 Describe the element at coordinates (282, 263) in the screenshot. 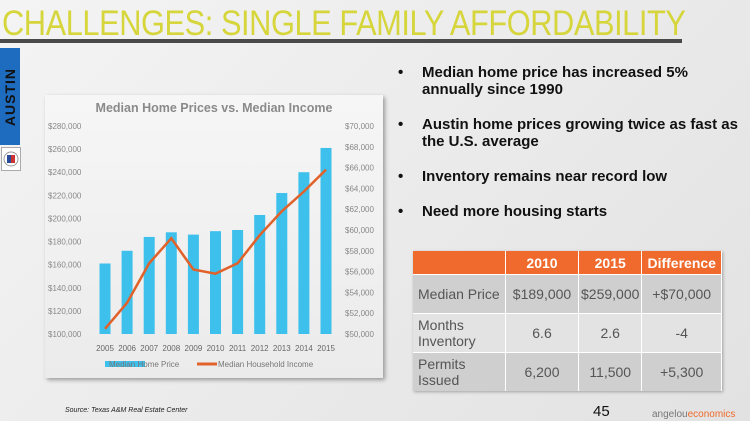

I see `bar-2013` at that location.